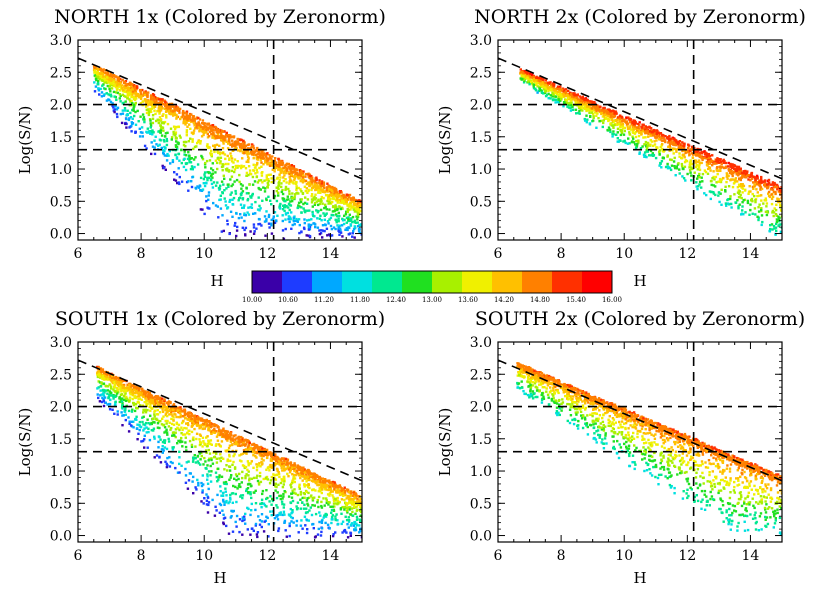 The width and height of the screenshot is (830, 594). Describe the element at coordinates (751, 254) in the screenshot. I see `x-tick-label: 14` at that location.